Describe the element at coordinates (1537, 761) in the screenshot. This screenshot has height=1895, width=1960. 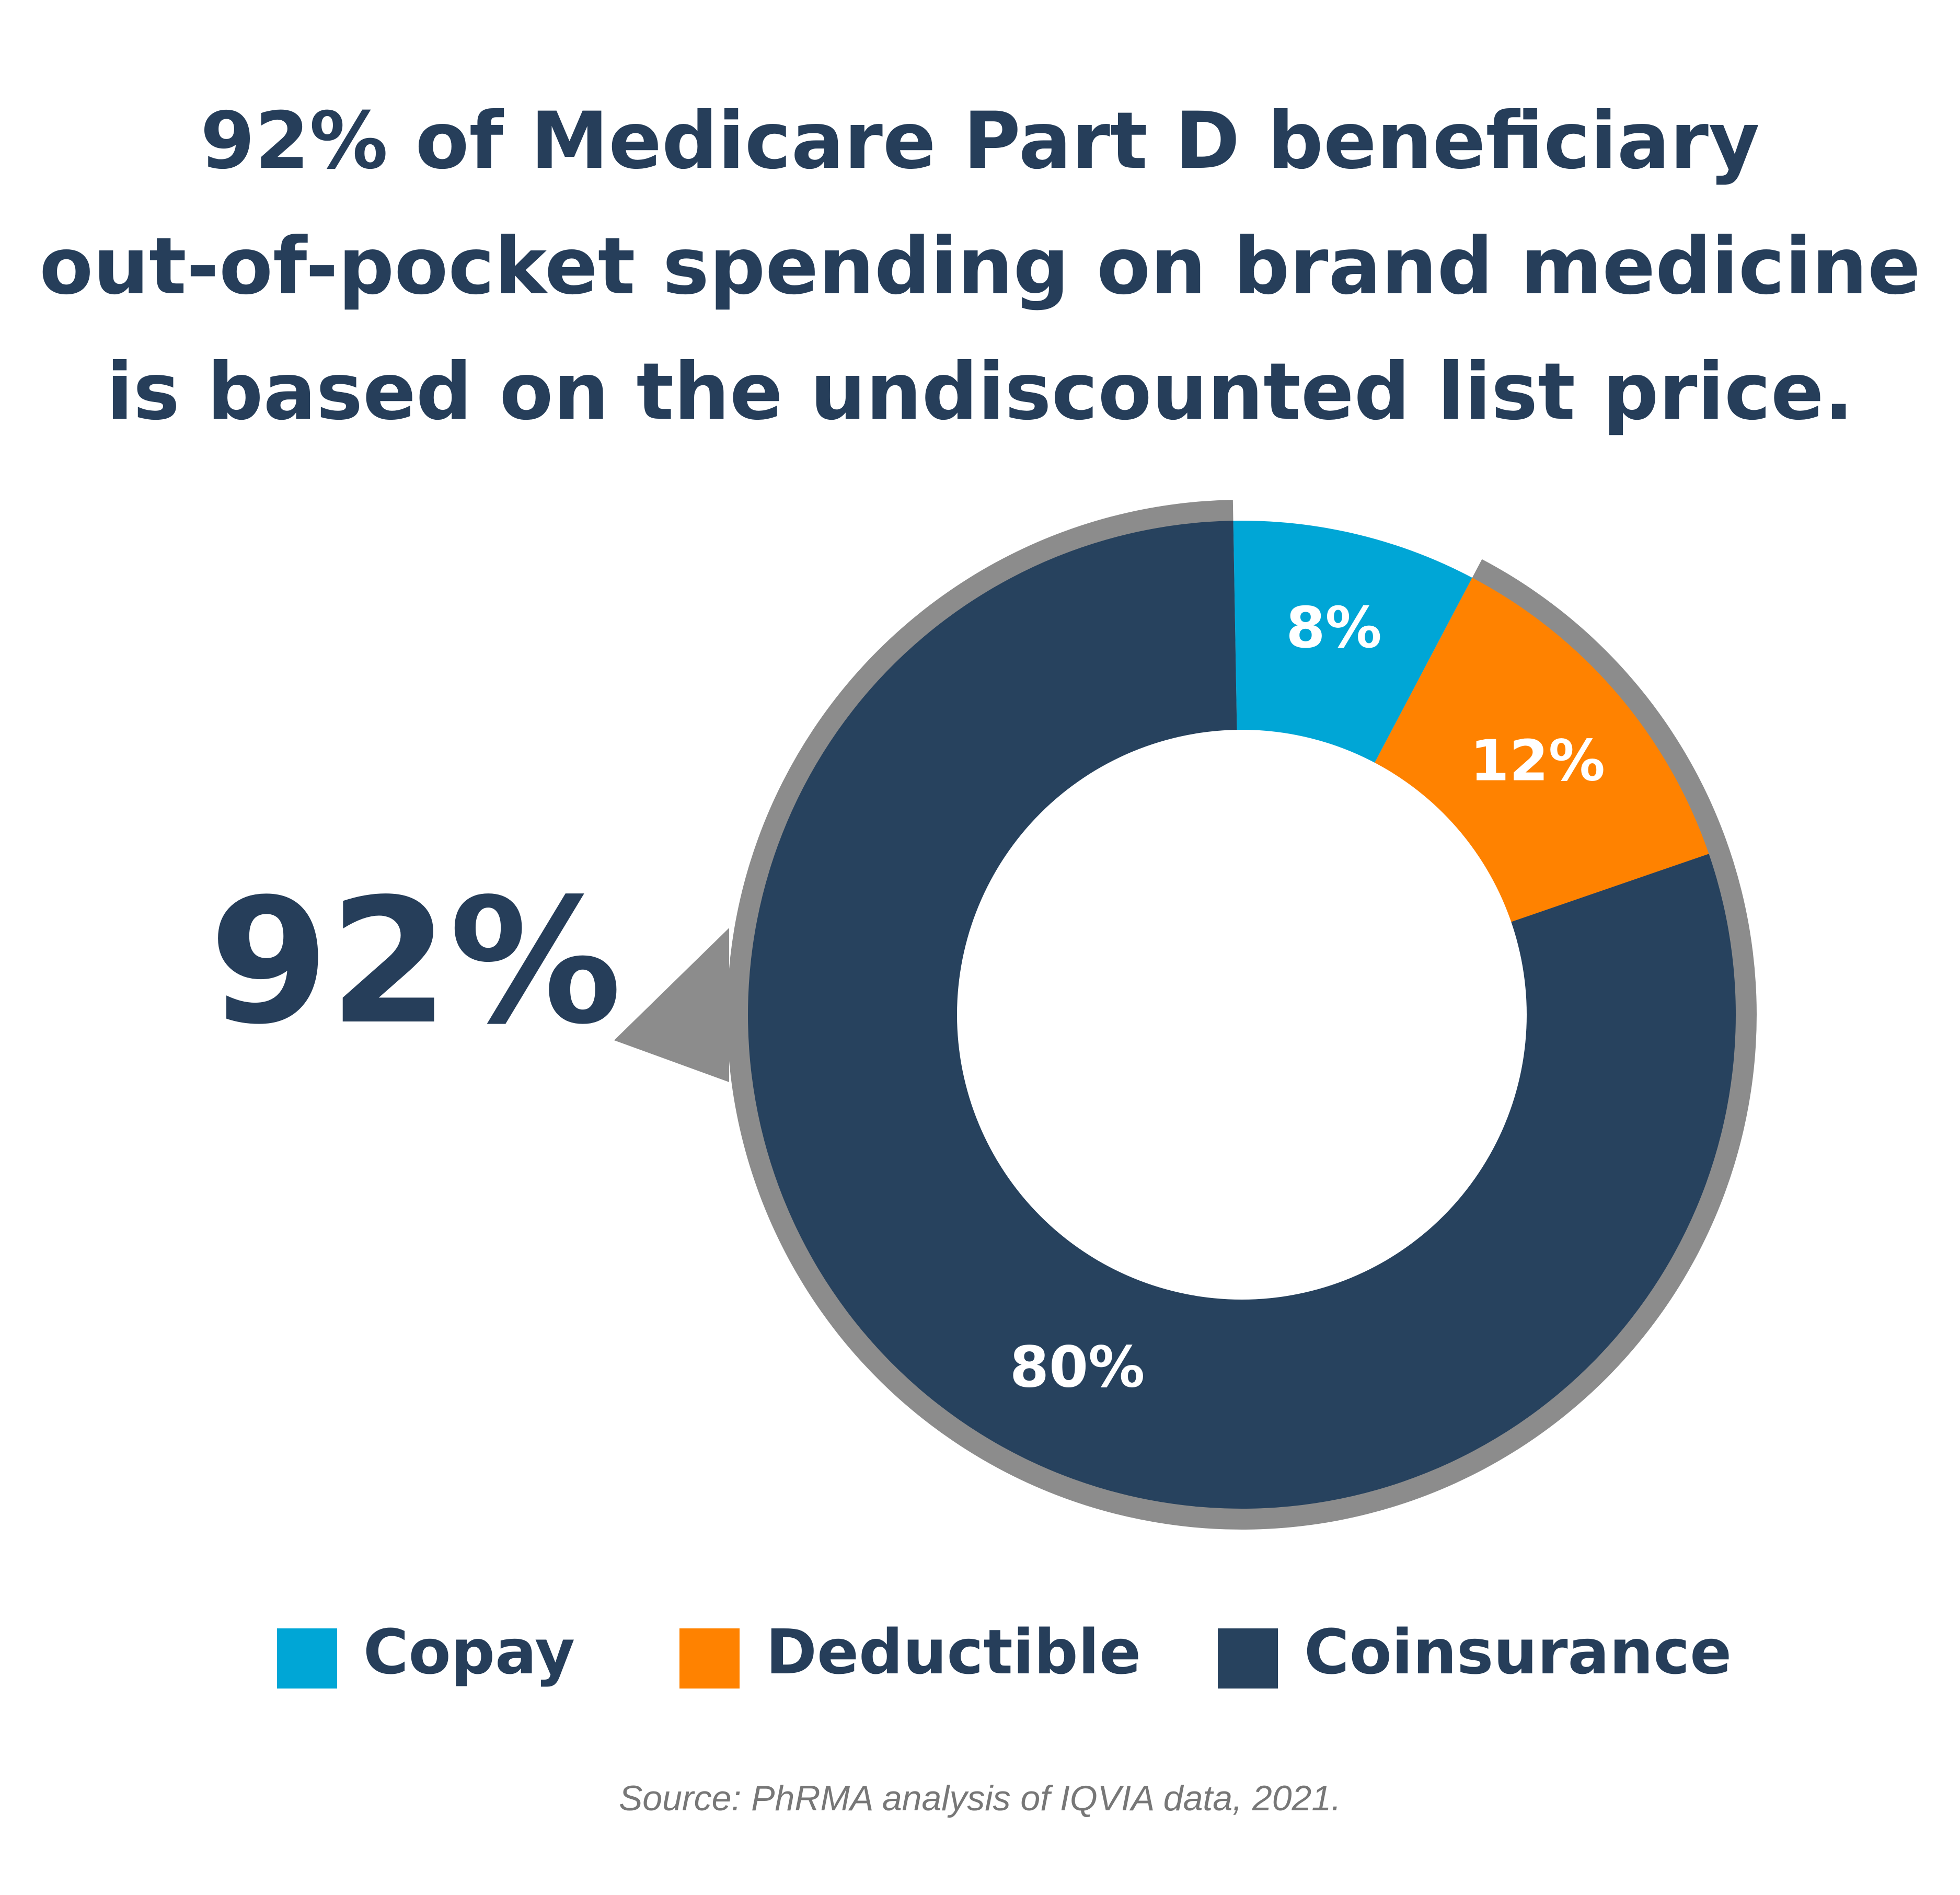
I see `data-label-deductible: 12%` at that location.